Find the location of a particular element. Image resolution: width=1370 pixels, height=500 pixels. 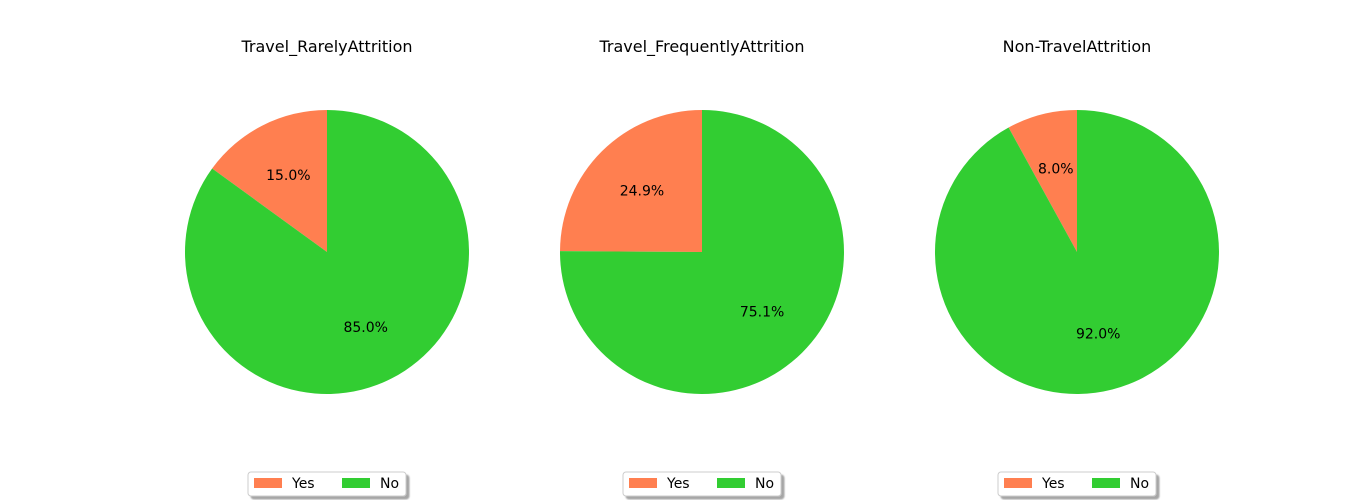

slice-percent-label: 85.0% is located at coordinates (365, 328).